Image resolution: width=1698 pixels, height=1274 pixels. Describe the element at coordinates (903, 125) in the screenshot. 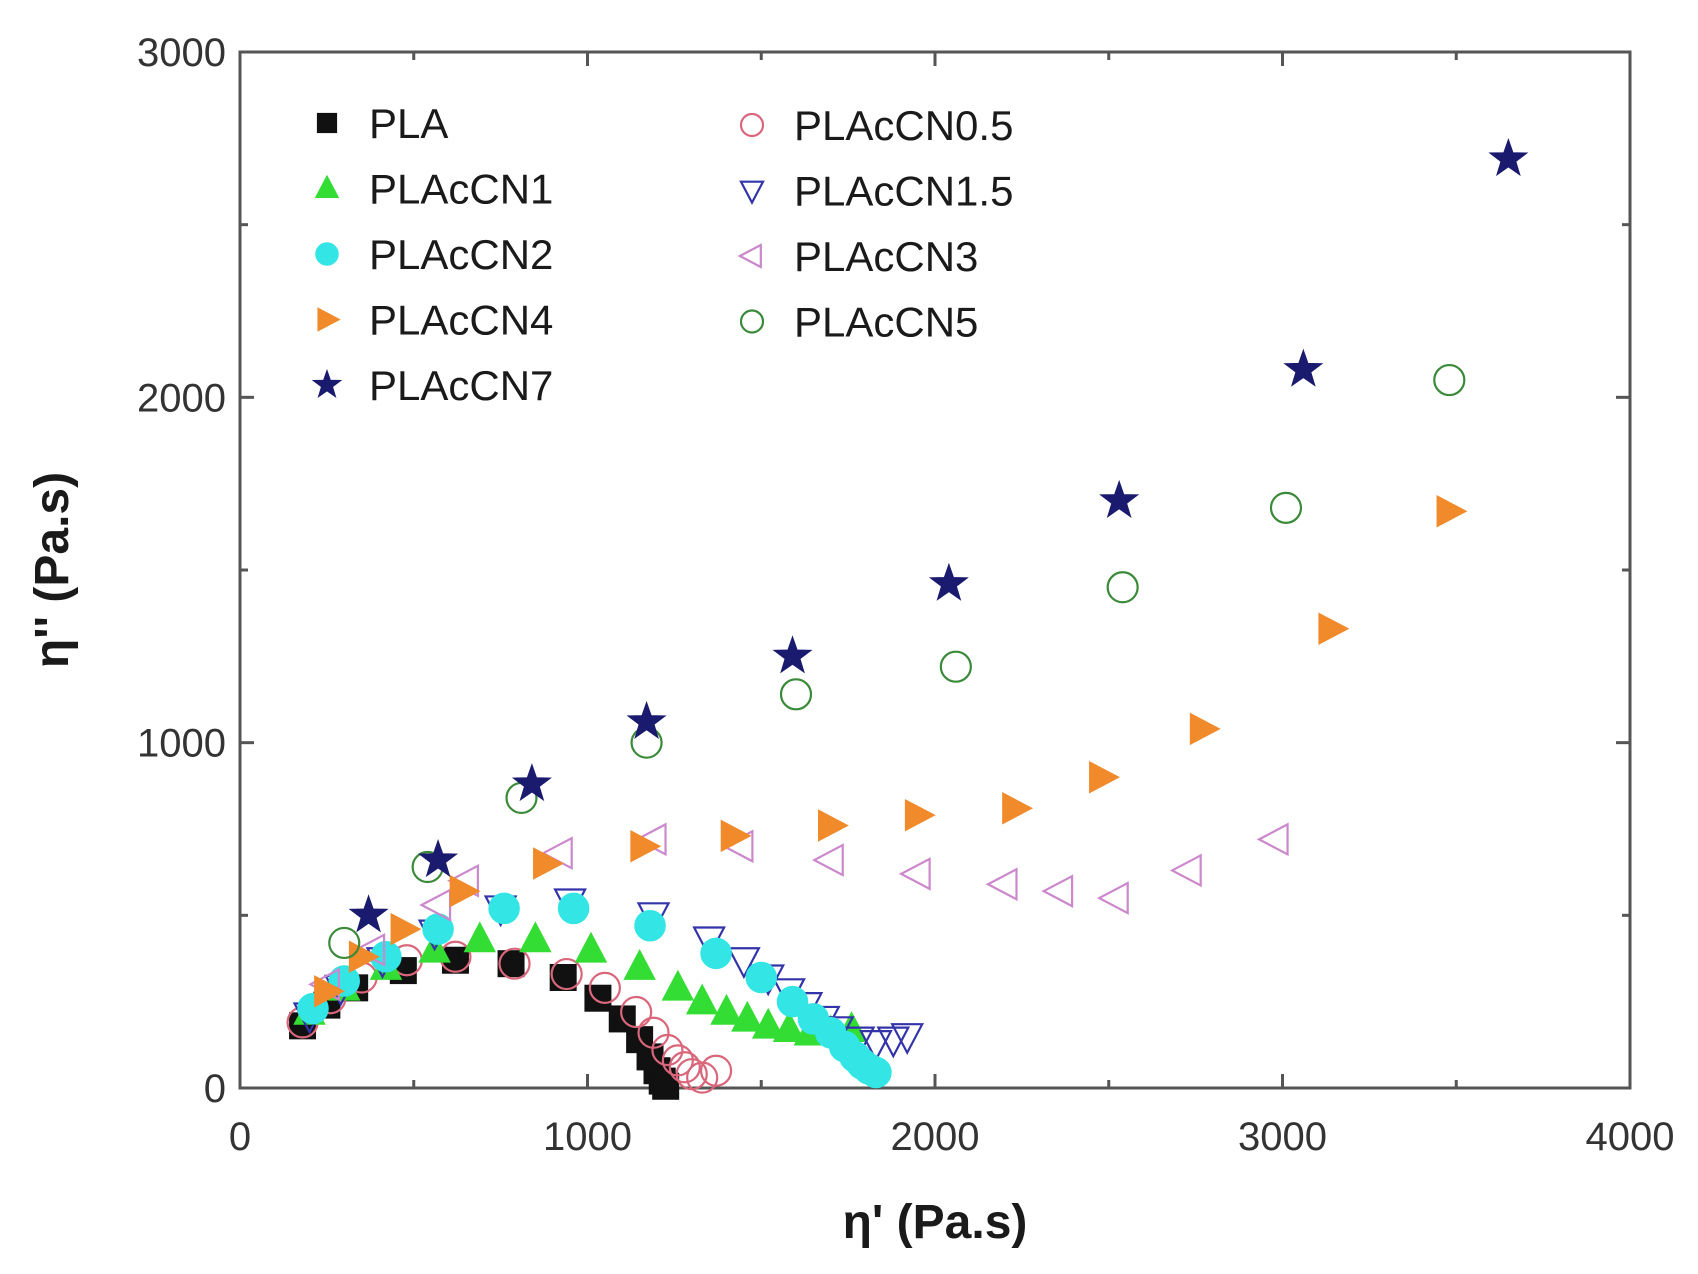

I see `legend-label: PLAcCN0.5` at that location.